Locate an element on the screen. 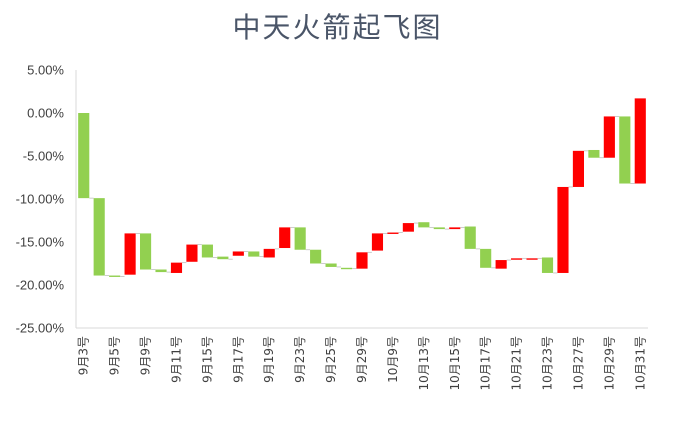  x-tick-label: 9月11号 is located at coordinates (176, 359).